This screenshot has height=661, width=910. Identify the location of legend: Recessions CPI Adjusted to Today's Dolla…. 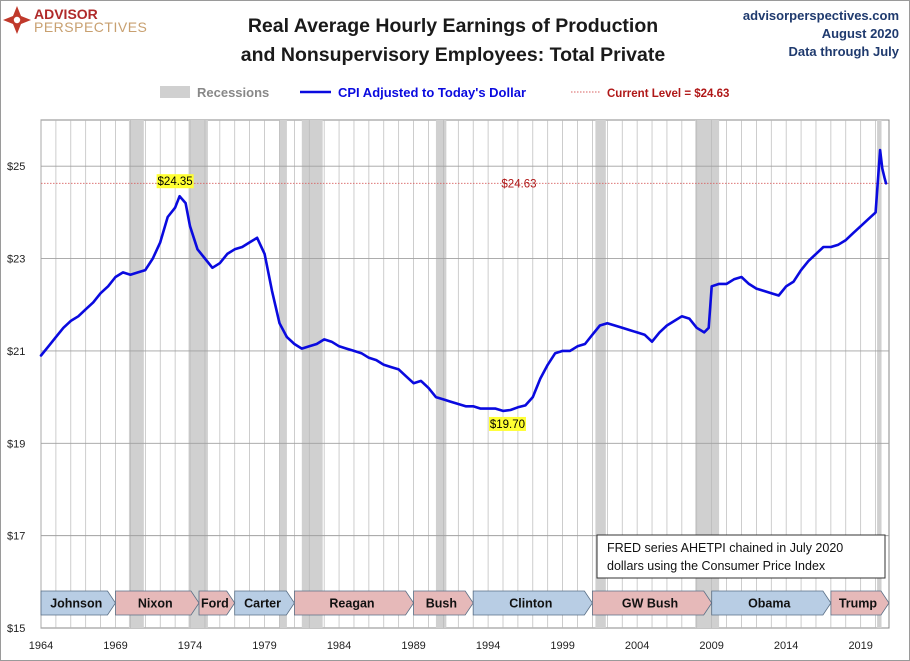
(444, 92).